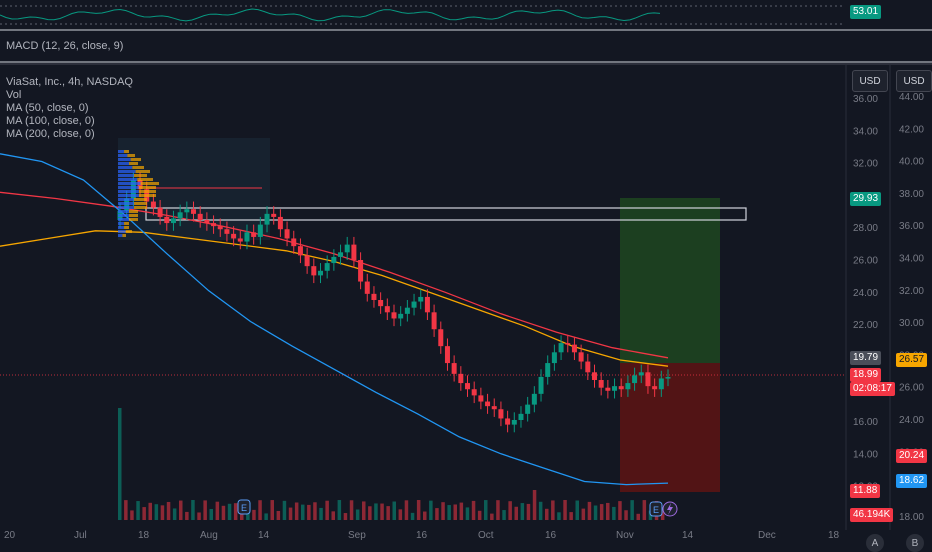 This screenshot has width=932, height=552. What do you see at coordinates (65, 46) in the screenshot?
I see `macd-label: MACD (12, 26, close, 9)` at bounding box center [65, 46].